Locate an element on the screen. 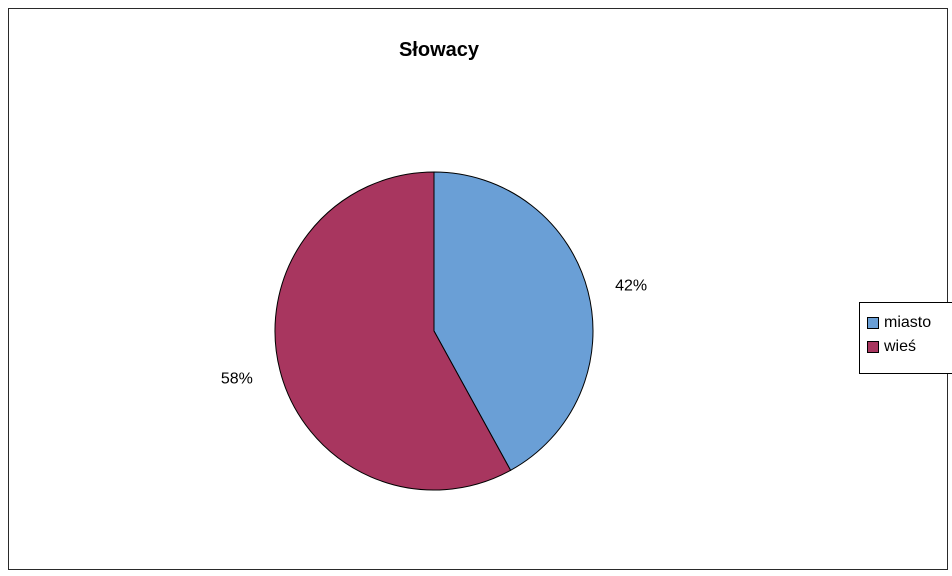 Image resolution: width=952 pixels, height=576 pixels. pie-slice-miasto is located at coordinates (513, 321).